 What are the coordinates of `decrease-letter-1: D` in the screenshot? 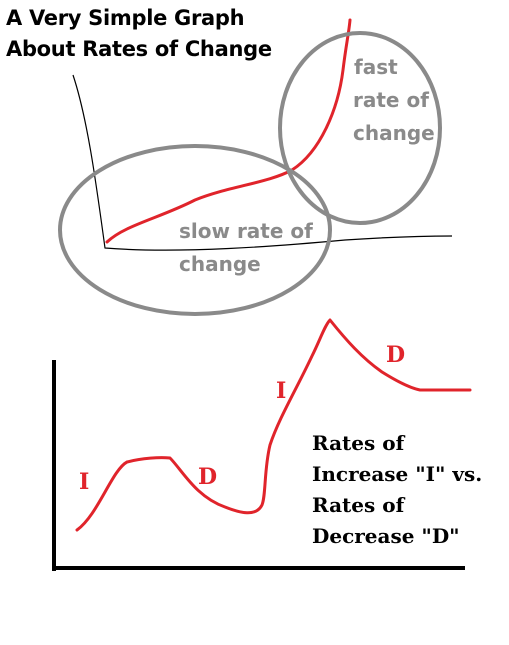 It's located at (208, 477).